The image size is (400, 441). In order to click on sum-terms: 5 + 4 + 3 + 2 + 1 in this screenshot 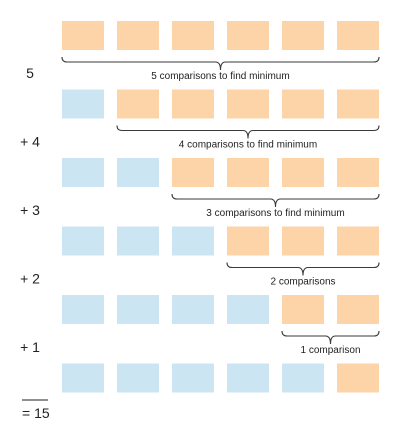, I will do `click(30, 210)`.